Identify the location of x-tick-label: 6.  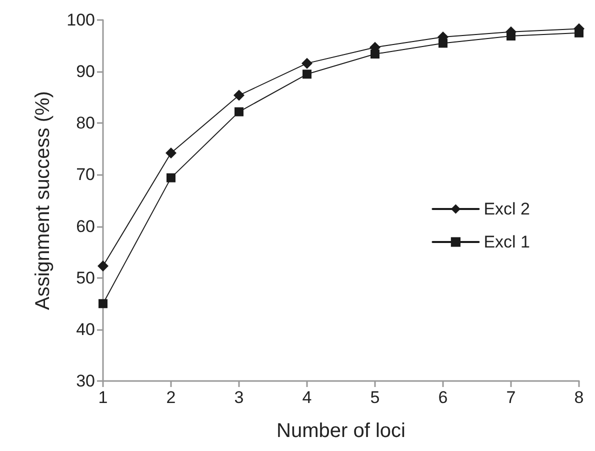
(443, 397).